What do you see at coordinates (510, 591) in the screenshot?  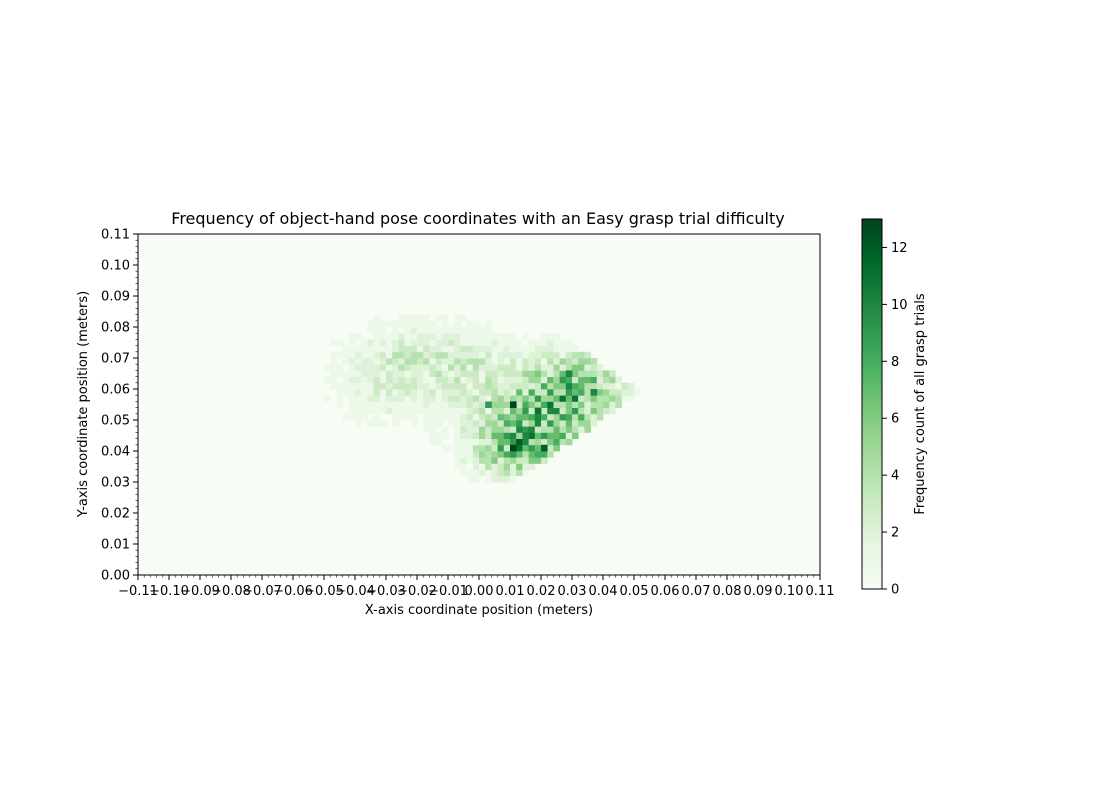 I see `x-tick-label: 0.01` at bounding box center [510, 591].